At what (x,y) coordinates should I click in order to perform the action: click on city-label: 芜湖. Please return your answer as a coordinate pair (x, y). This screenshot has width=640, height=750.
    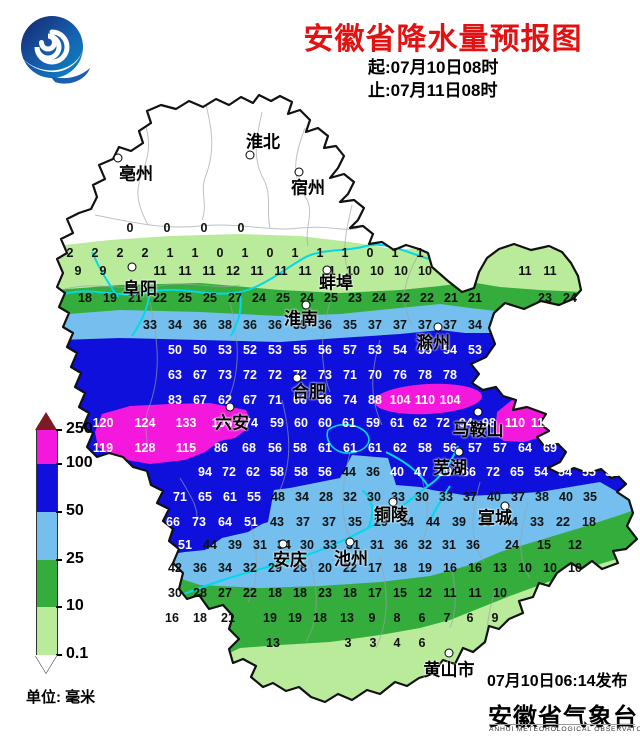
    Looking at the image, I should click on (450, 468).